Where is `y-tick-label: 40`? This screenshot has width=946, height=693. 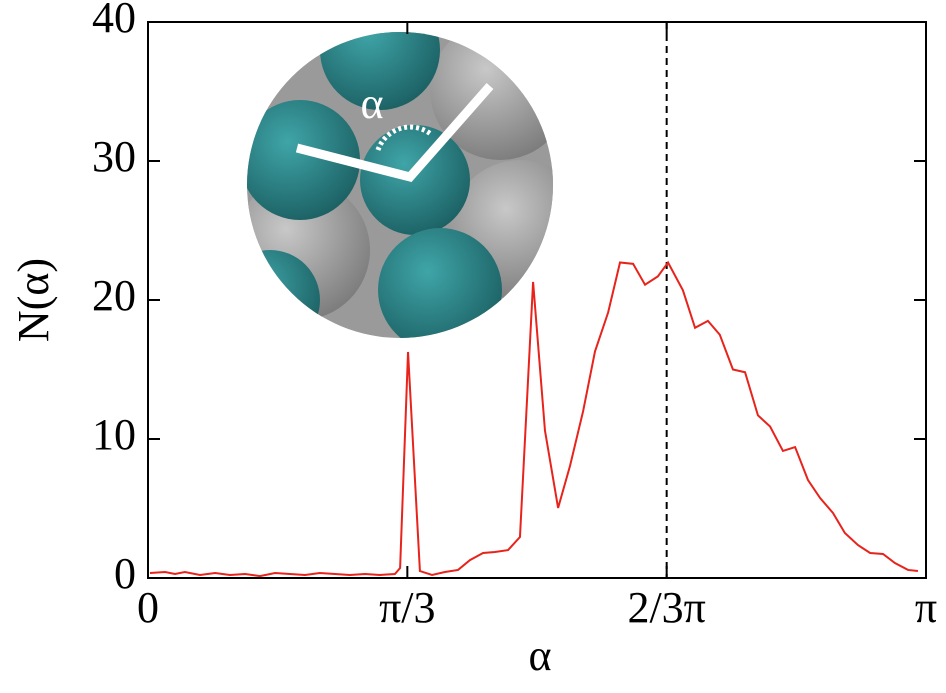 y-tick-label: 40 is located at coordinates (114, 21).